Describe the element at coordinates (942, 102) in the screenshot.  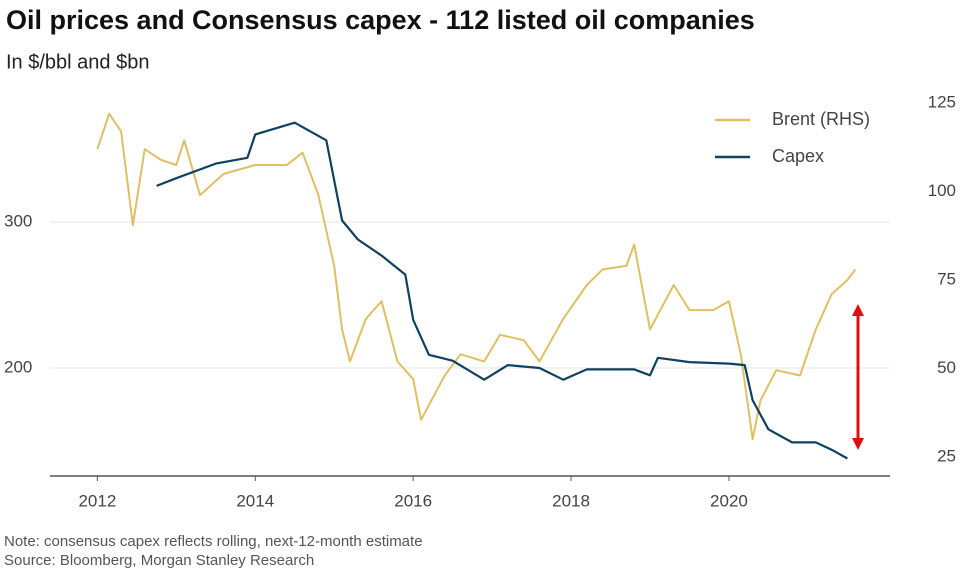
I see `y2-tick-label: 125` at that location.